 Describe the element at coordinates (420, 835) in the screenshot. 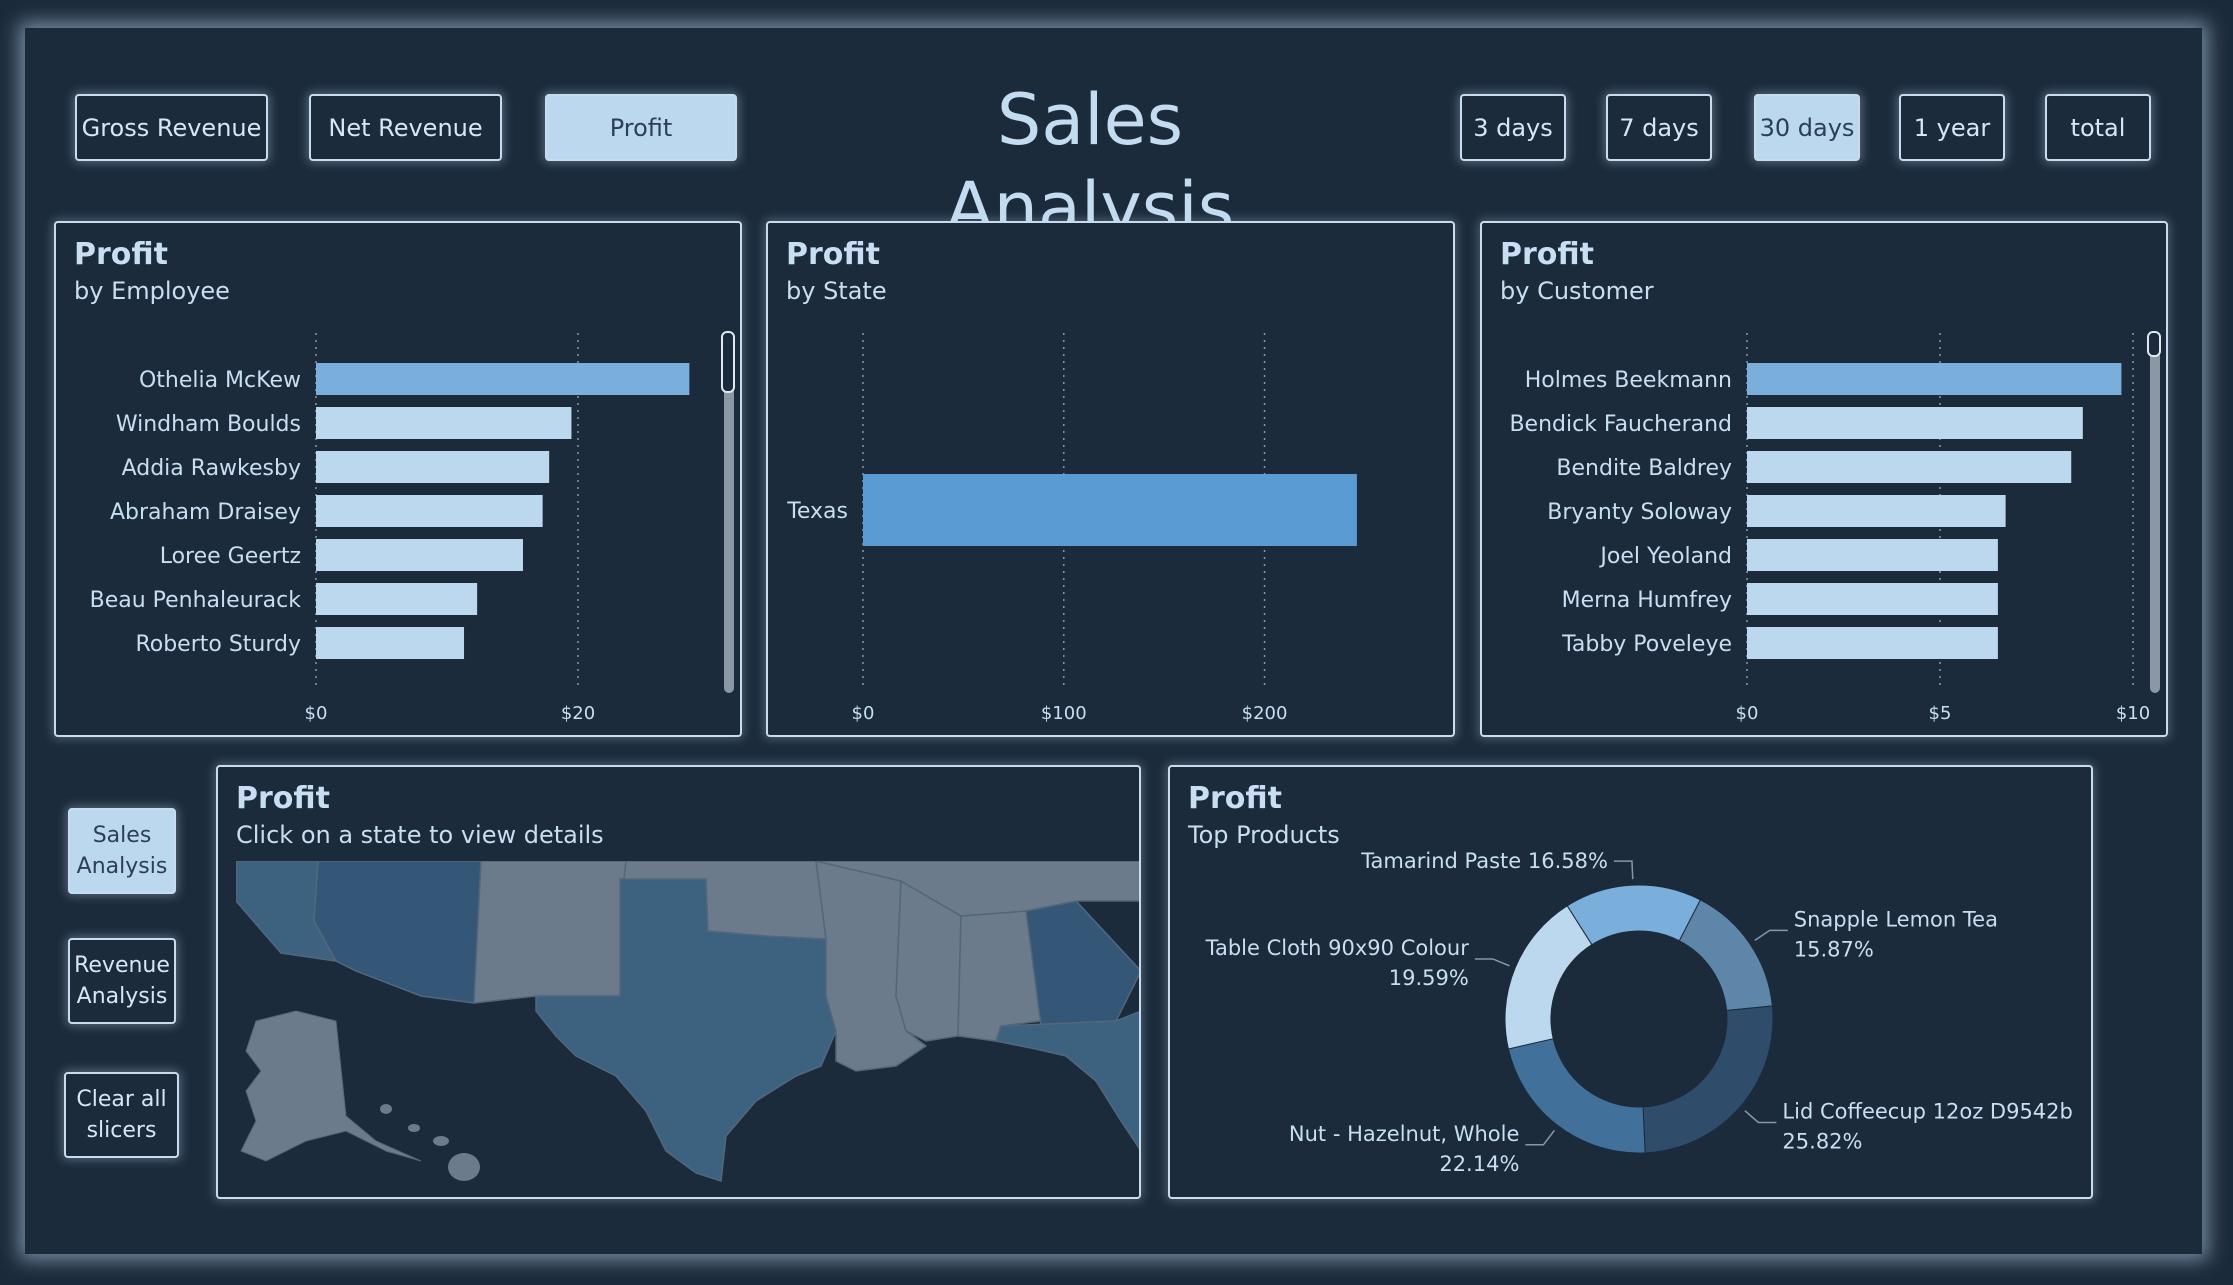

I see `panel-subtitle: Click on a state to view details` at that location.